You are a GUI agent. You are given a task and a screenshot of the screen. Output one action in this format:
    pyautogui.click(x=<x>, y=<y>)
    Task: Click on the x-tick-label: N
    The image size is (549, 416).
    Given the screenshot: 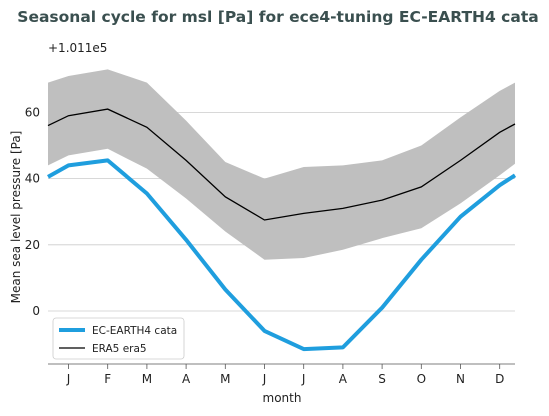 What is the action you would take?
    pyautogui.click(x=460, y=379)
    